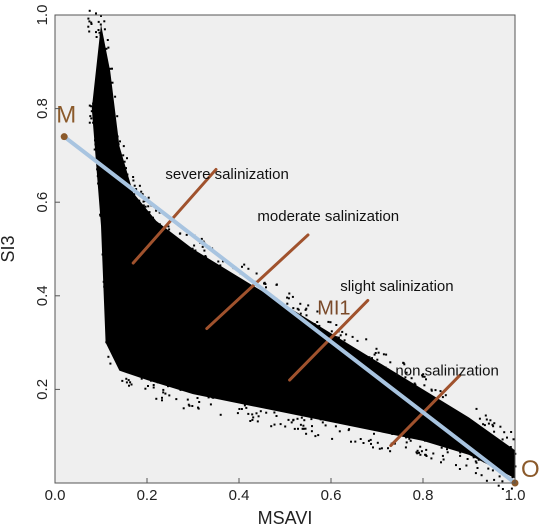 The height and width of the screenshot is (532, 550). I want to click on boundary-line, so click(174, 216).